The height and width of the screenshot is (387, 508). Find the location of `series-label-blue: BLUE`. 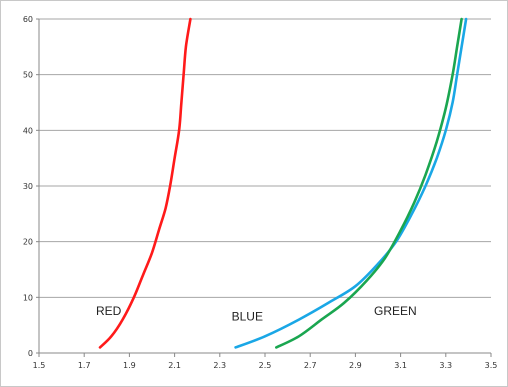

series-label-blue: BLUE is located at coordinates (247, 317).